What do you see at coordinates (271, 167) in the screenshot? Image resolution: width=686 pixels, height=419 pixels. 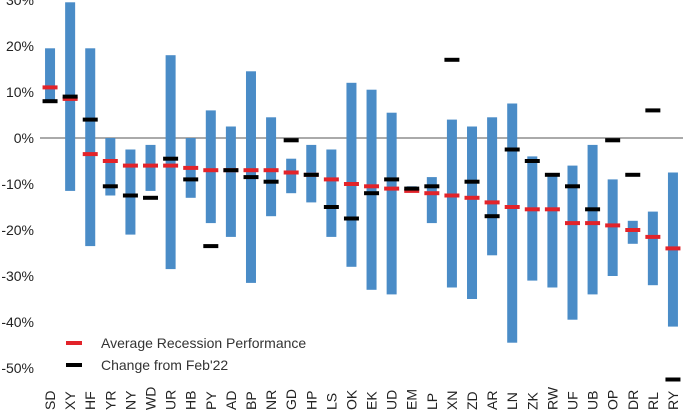 I see `range-bar-NR` at bounding box center [271, 167].